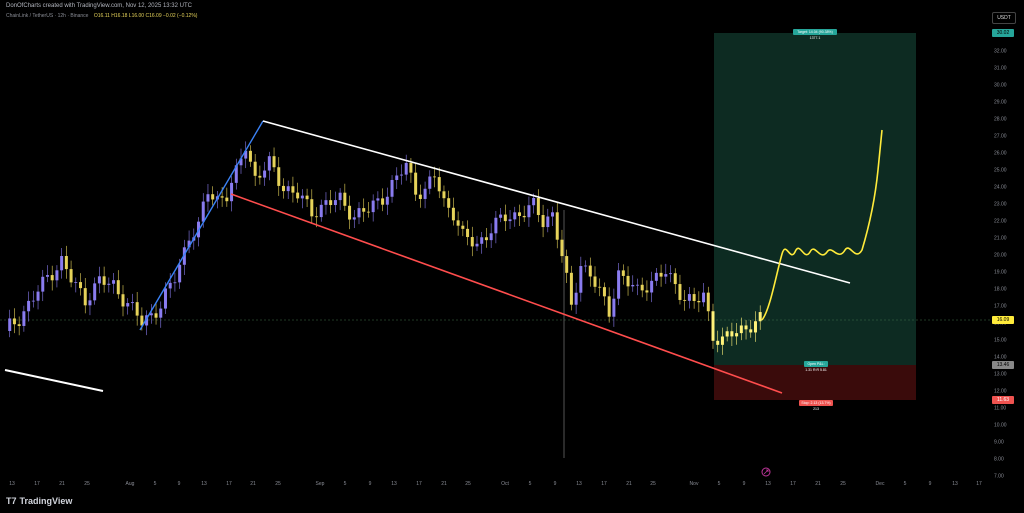 The image size is (1024, 513). What do you see at coordinates (1000, 171) in the screenshot?
I see `y-tick-label: 25.00` at bounding box center [1000, 171].